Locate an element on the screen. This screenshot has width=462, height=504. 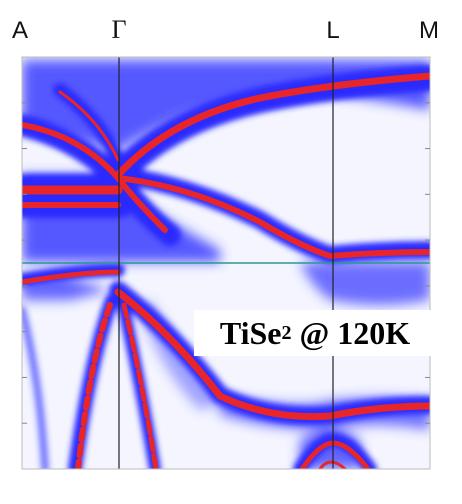
compound-name: TiSe is located at coordinates (250, 332).